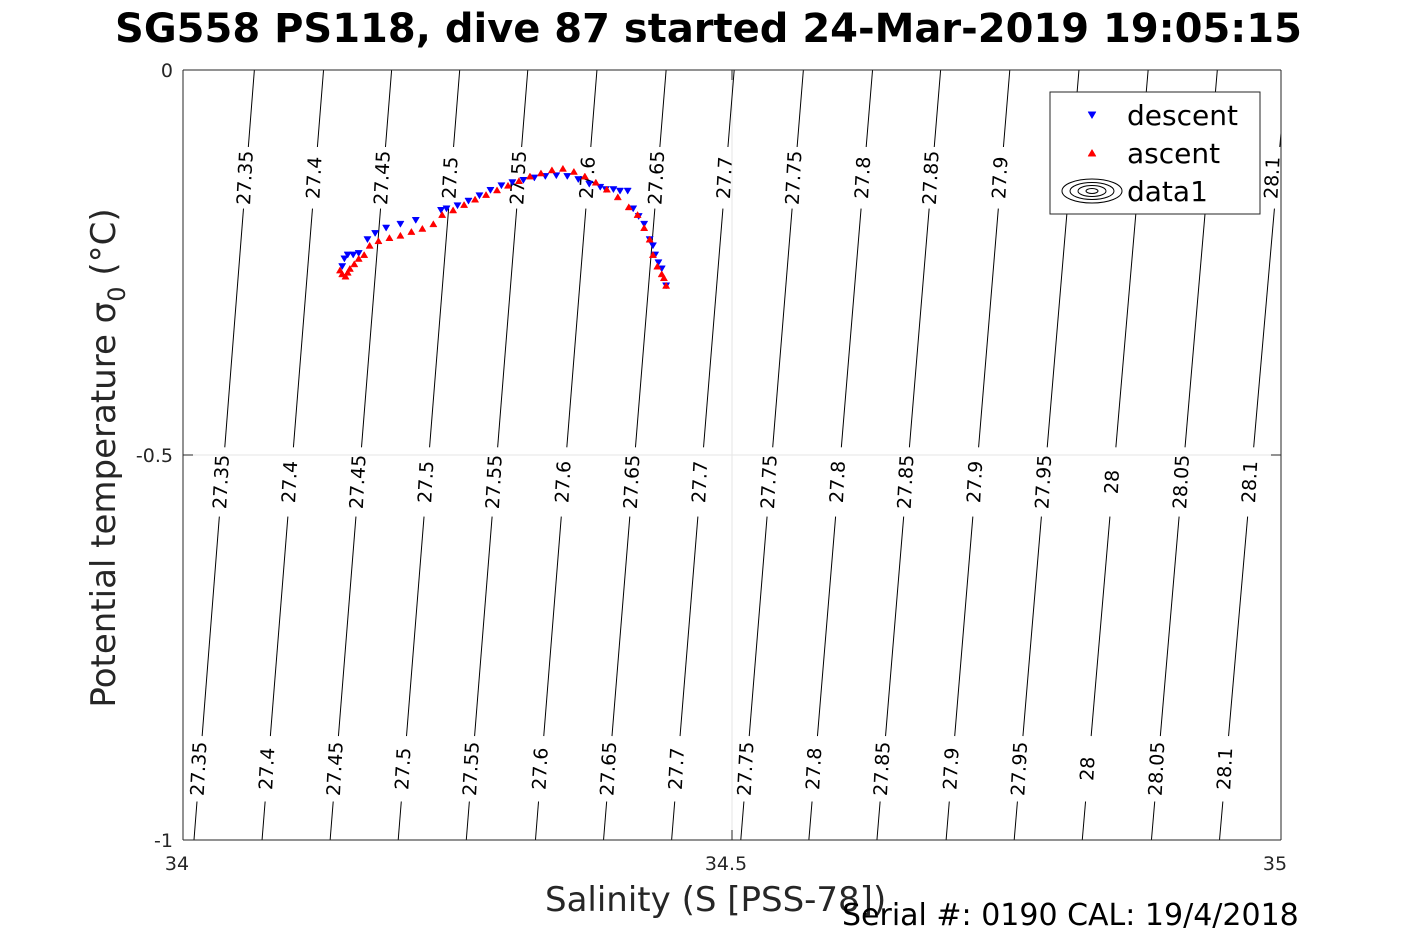  I want to click on contour-label-top: 27.35, so click(245, 177).